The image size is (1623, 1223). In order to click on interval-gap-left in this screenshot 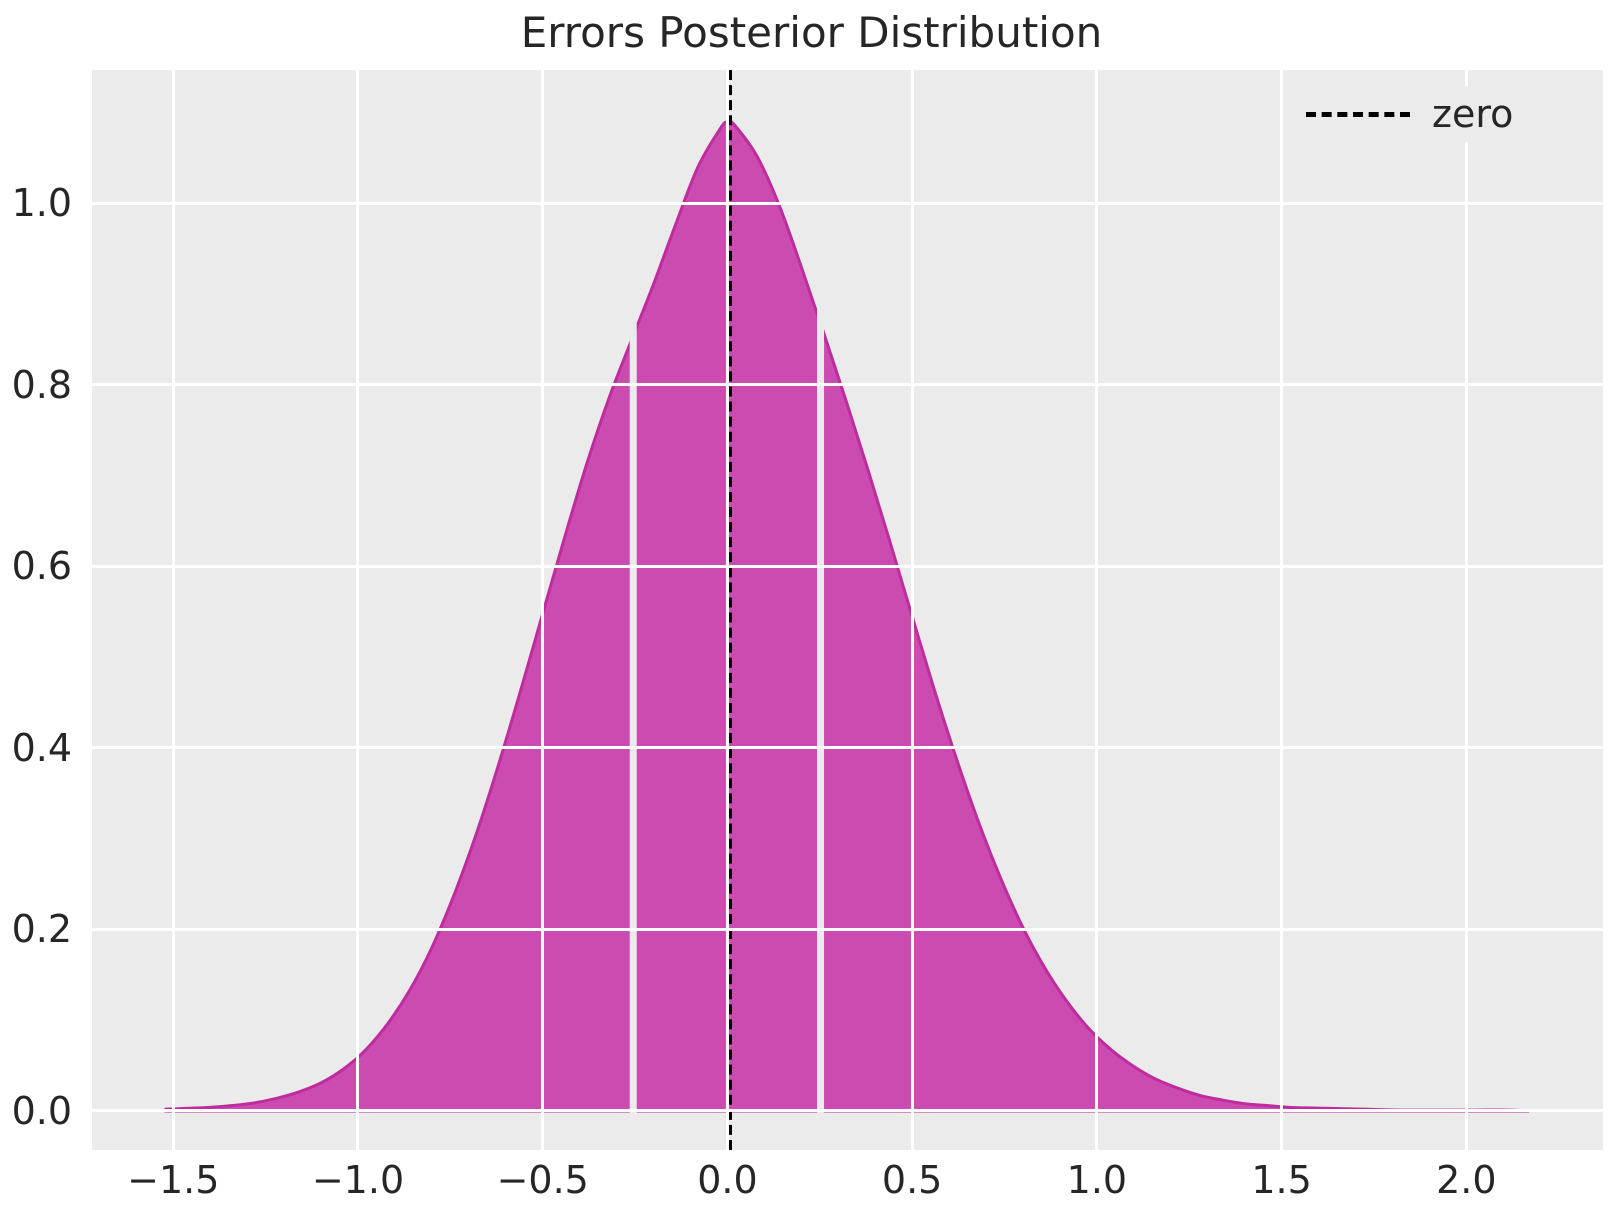, I will do `click(633, 610)`.